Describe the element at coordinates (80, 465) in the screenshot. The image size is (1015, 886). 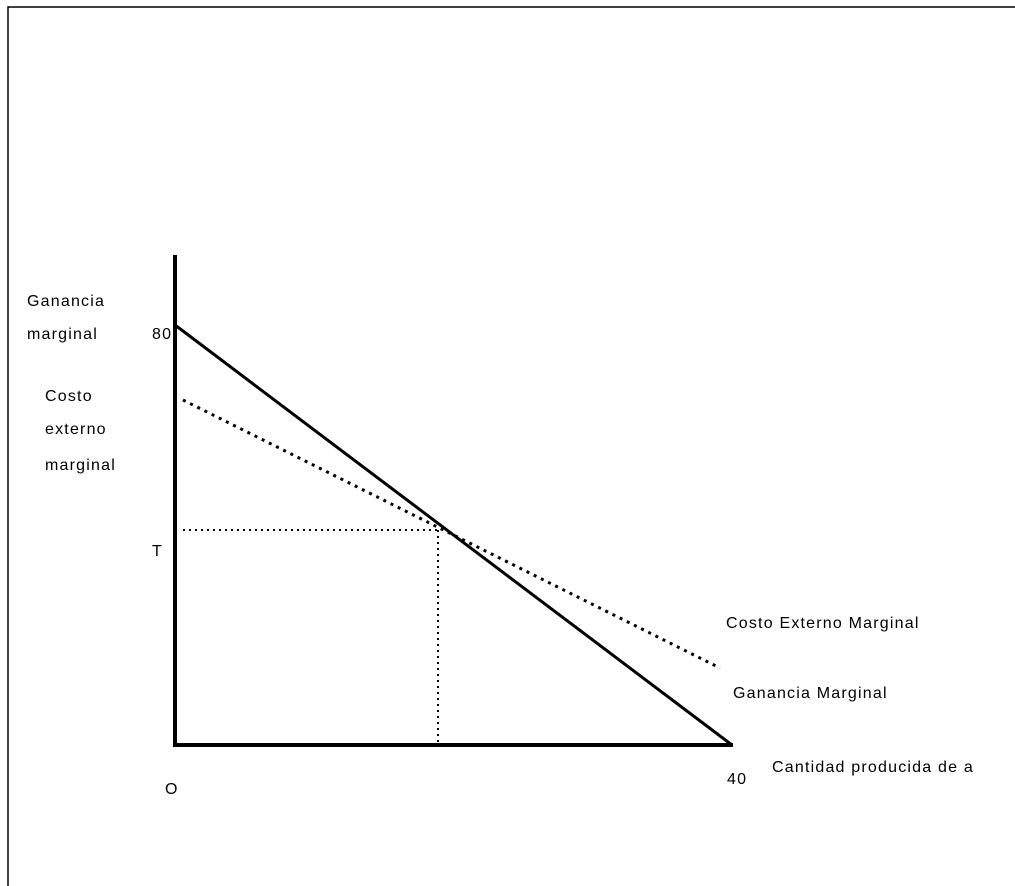
I see `y-label-2: marginal` at that location.